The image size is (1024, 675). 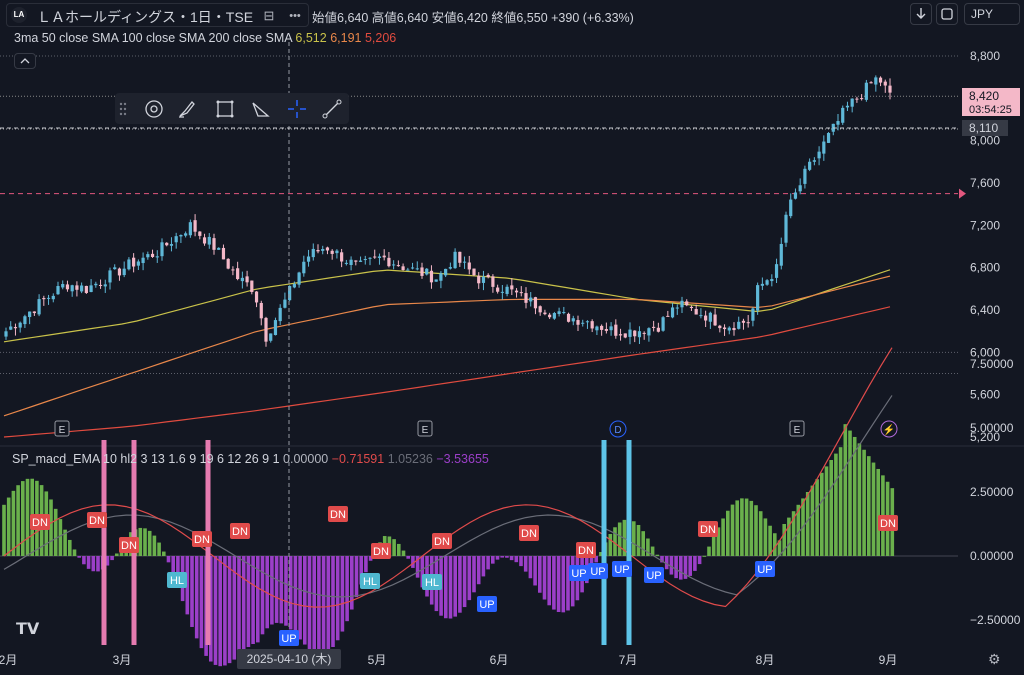 What do you see at coordinates (123, 109) in the screenshot?
I see `drag-handle-icon` at bounding box center [123, 109].